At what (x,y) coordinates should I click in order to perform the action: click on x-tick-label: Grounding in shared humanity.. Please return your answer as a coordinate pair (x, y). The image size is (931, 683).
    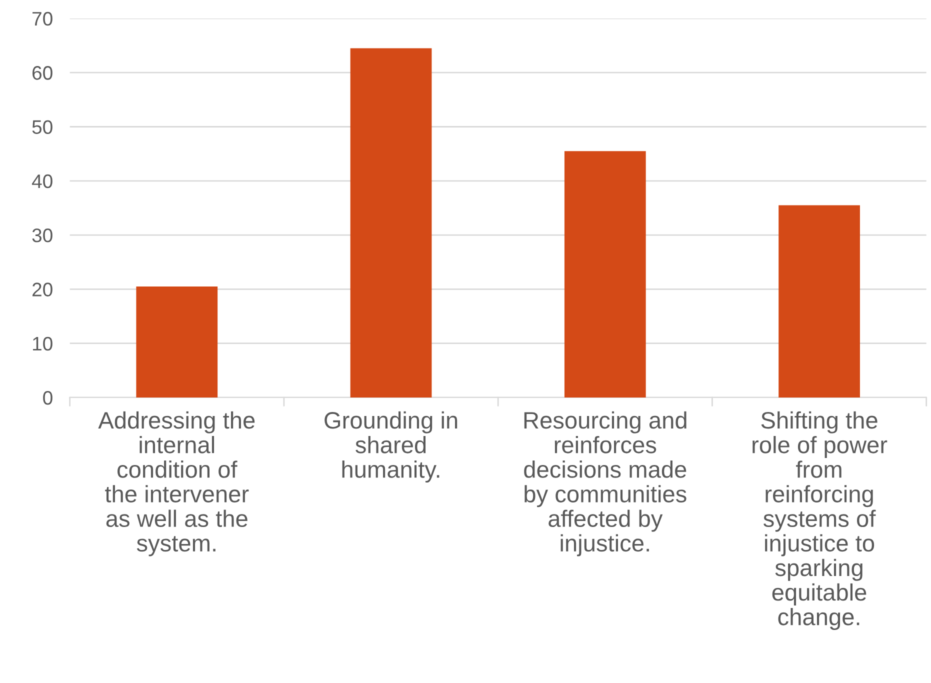
    Looking at the image, I should click on (391, 447).